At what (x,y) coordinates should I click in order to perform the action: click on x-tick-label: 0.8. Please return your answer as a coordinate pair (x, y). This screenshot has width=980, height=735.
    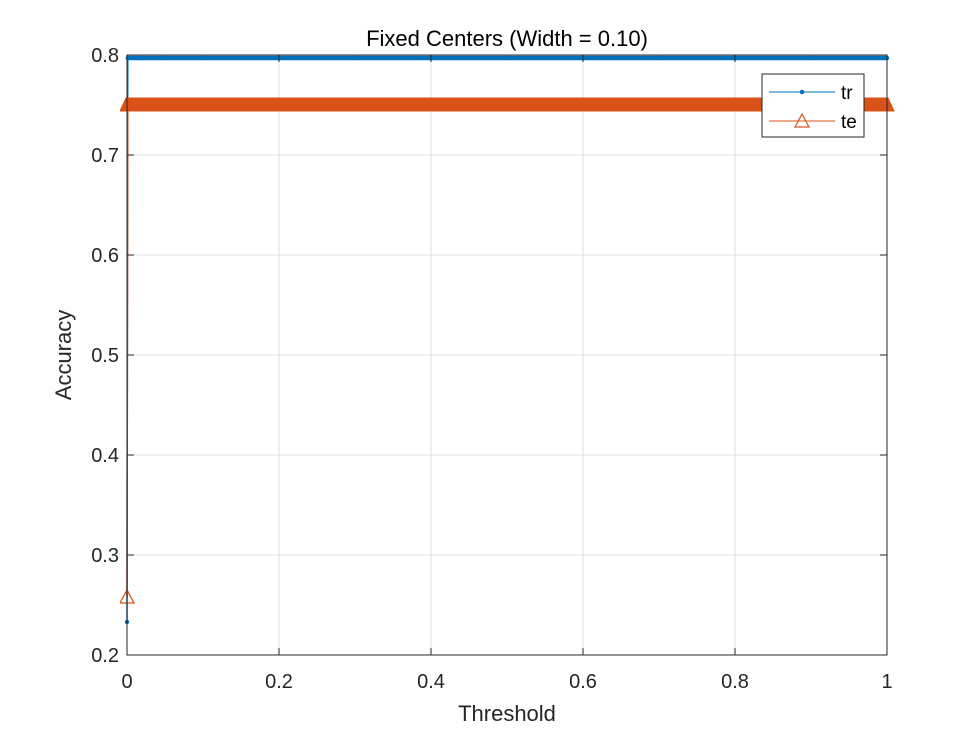
    Looking at the image, I should click on (735, 682).